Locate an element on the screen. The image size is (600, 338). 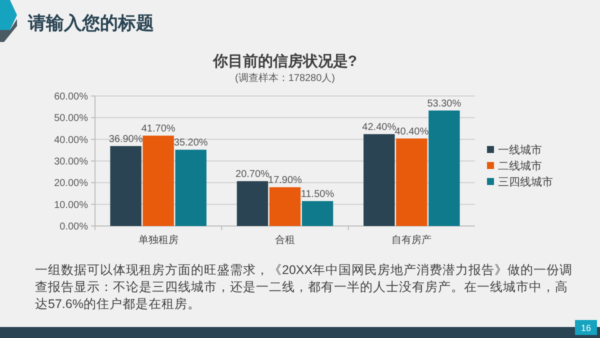
y-tick-label: 10.00% is located at coordinates (71, 205).